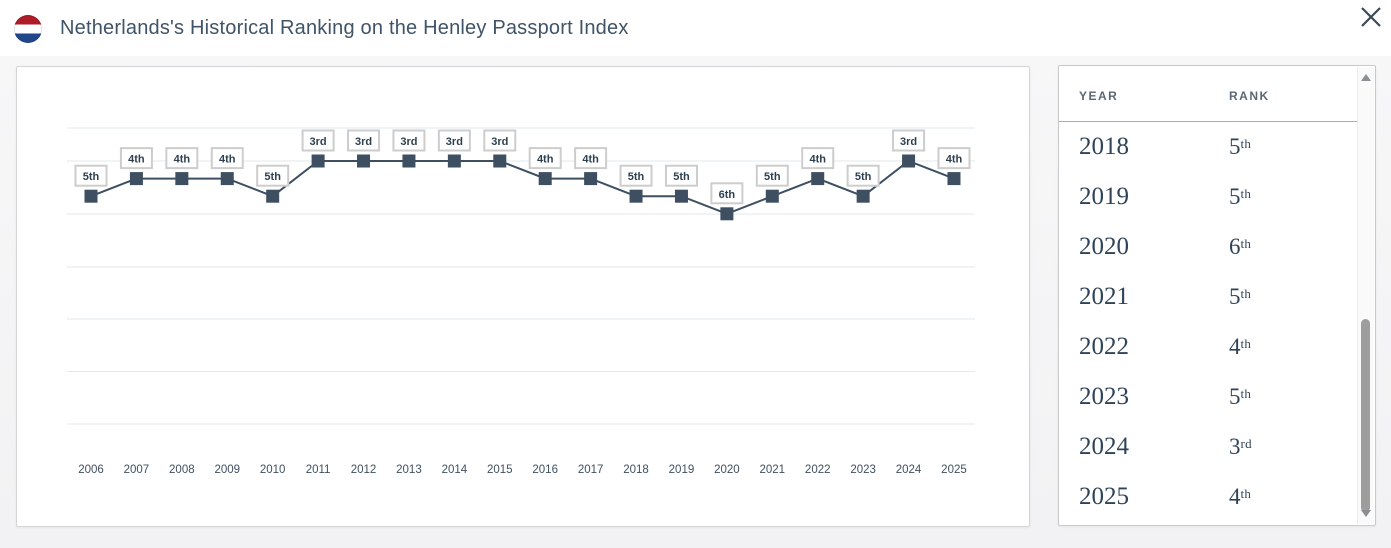 This screenshot has height=548, width=1391. What do you see at coordinates (591, 470) in the screenshot?
I see `x-axis-label: 2017` at bounding box center [591, 470].